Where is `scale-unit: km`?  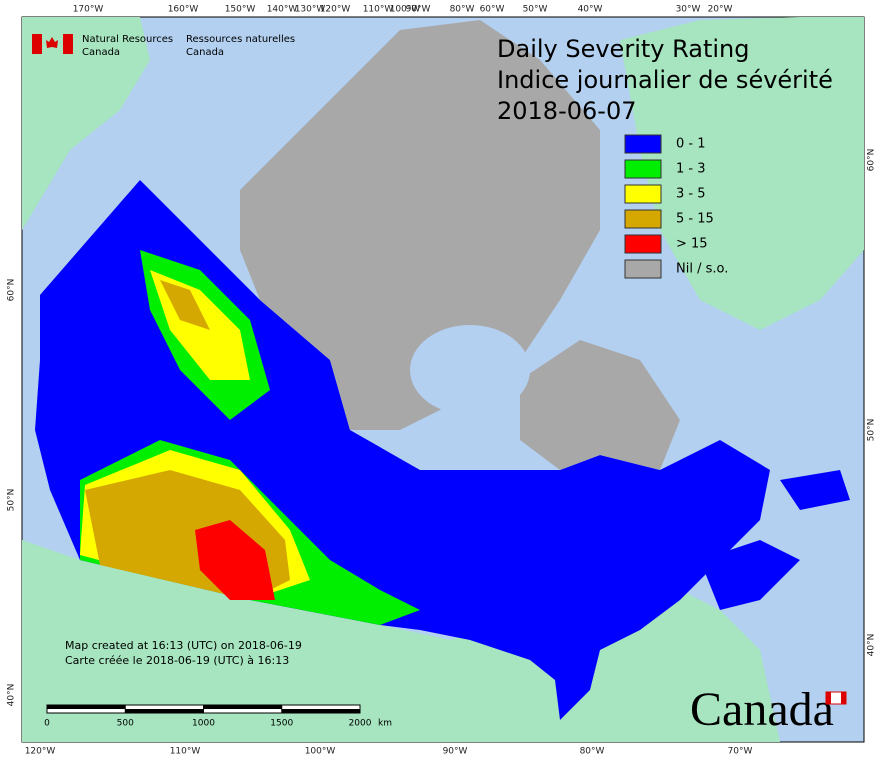 scale-unit: km is located at coordinates (385, 724).